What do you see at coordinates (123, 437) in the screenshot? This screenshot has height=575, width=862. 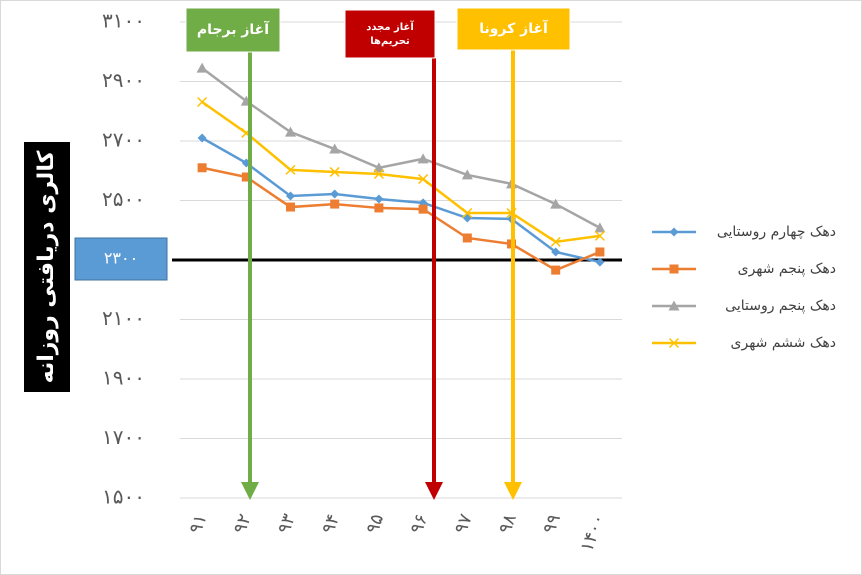 I see `y-tick-label: ۱۷۰۰` at bounding box center [123, 437].